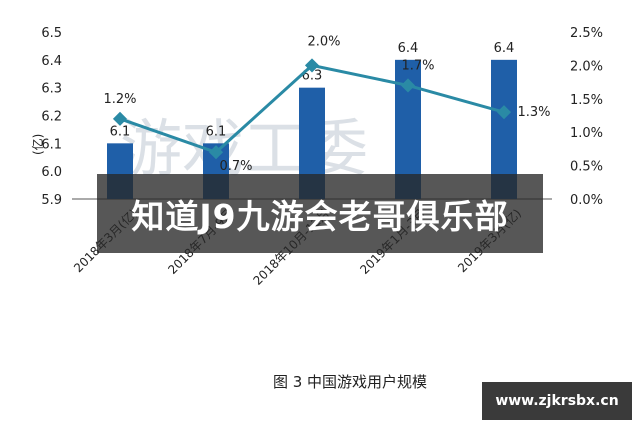  What do you see at coordinates (312, 76) in the screenshot?
I see `bar-value-label: 6.3` at bounding box center [312, 76].